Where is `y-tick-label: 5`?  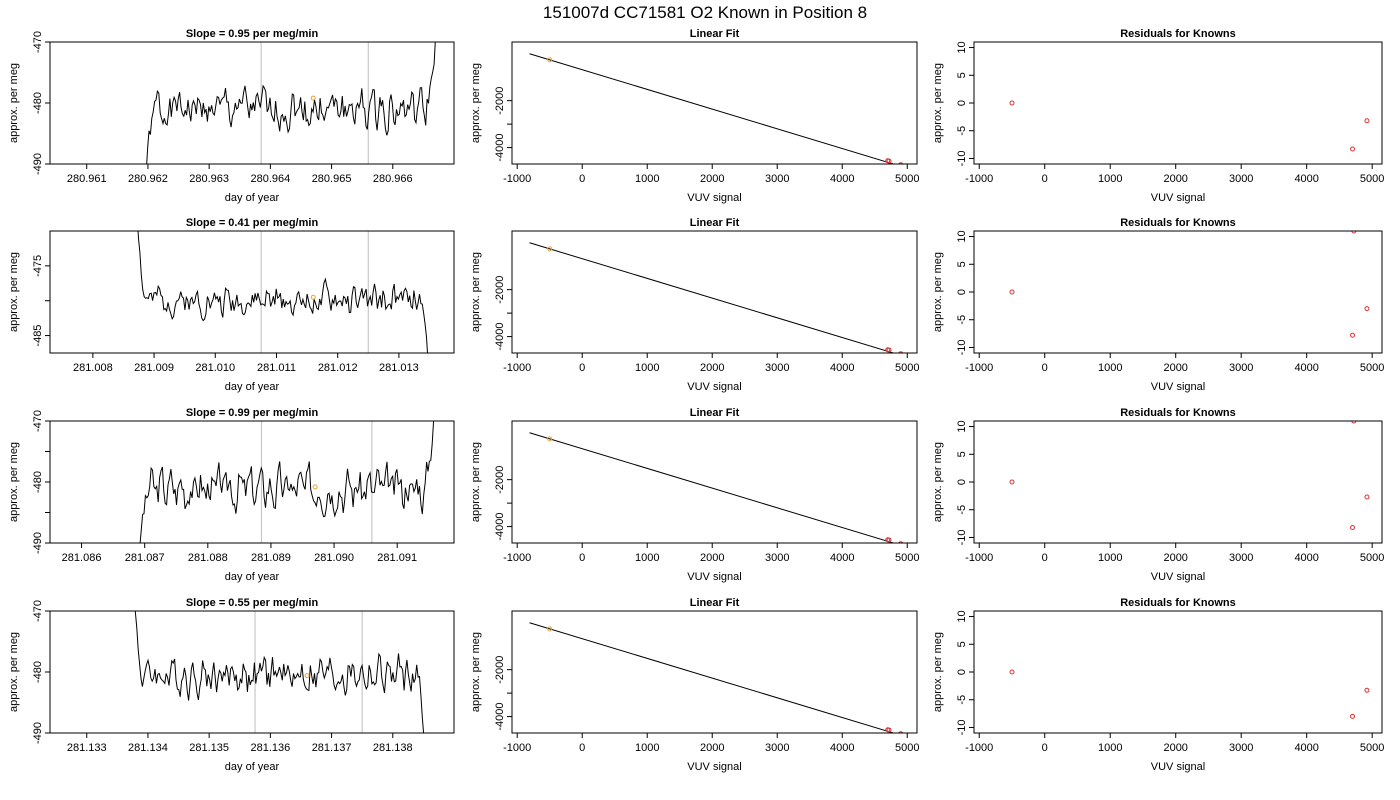 y-tick-label: 5 is located at coordinates (962, 644).